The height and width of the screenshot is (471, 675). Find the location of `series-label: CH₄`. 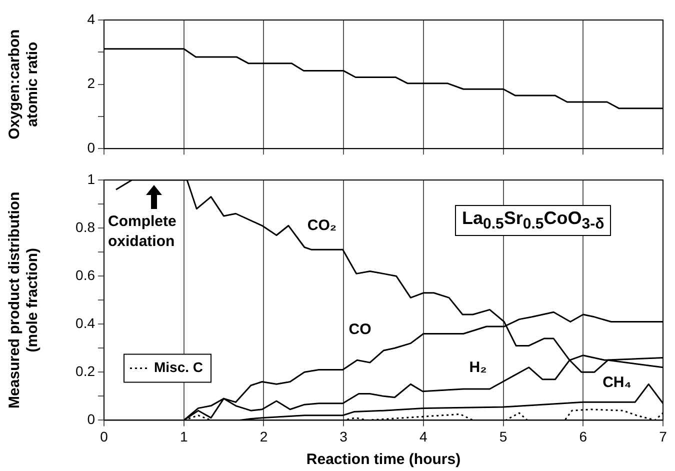

series-label: CH₄ is located at coordinates (617, 383).